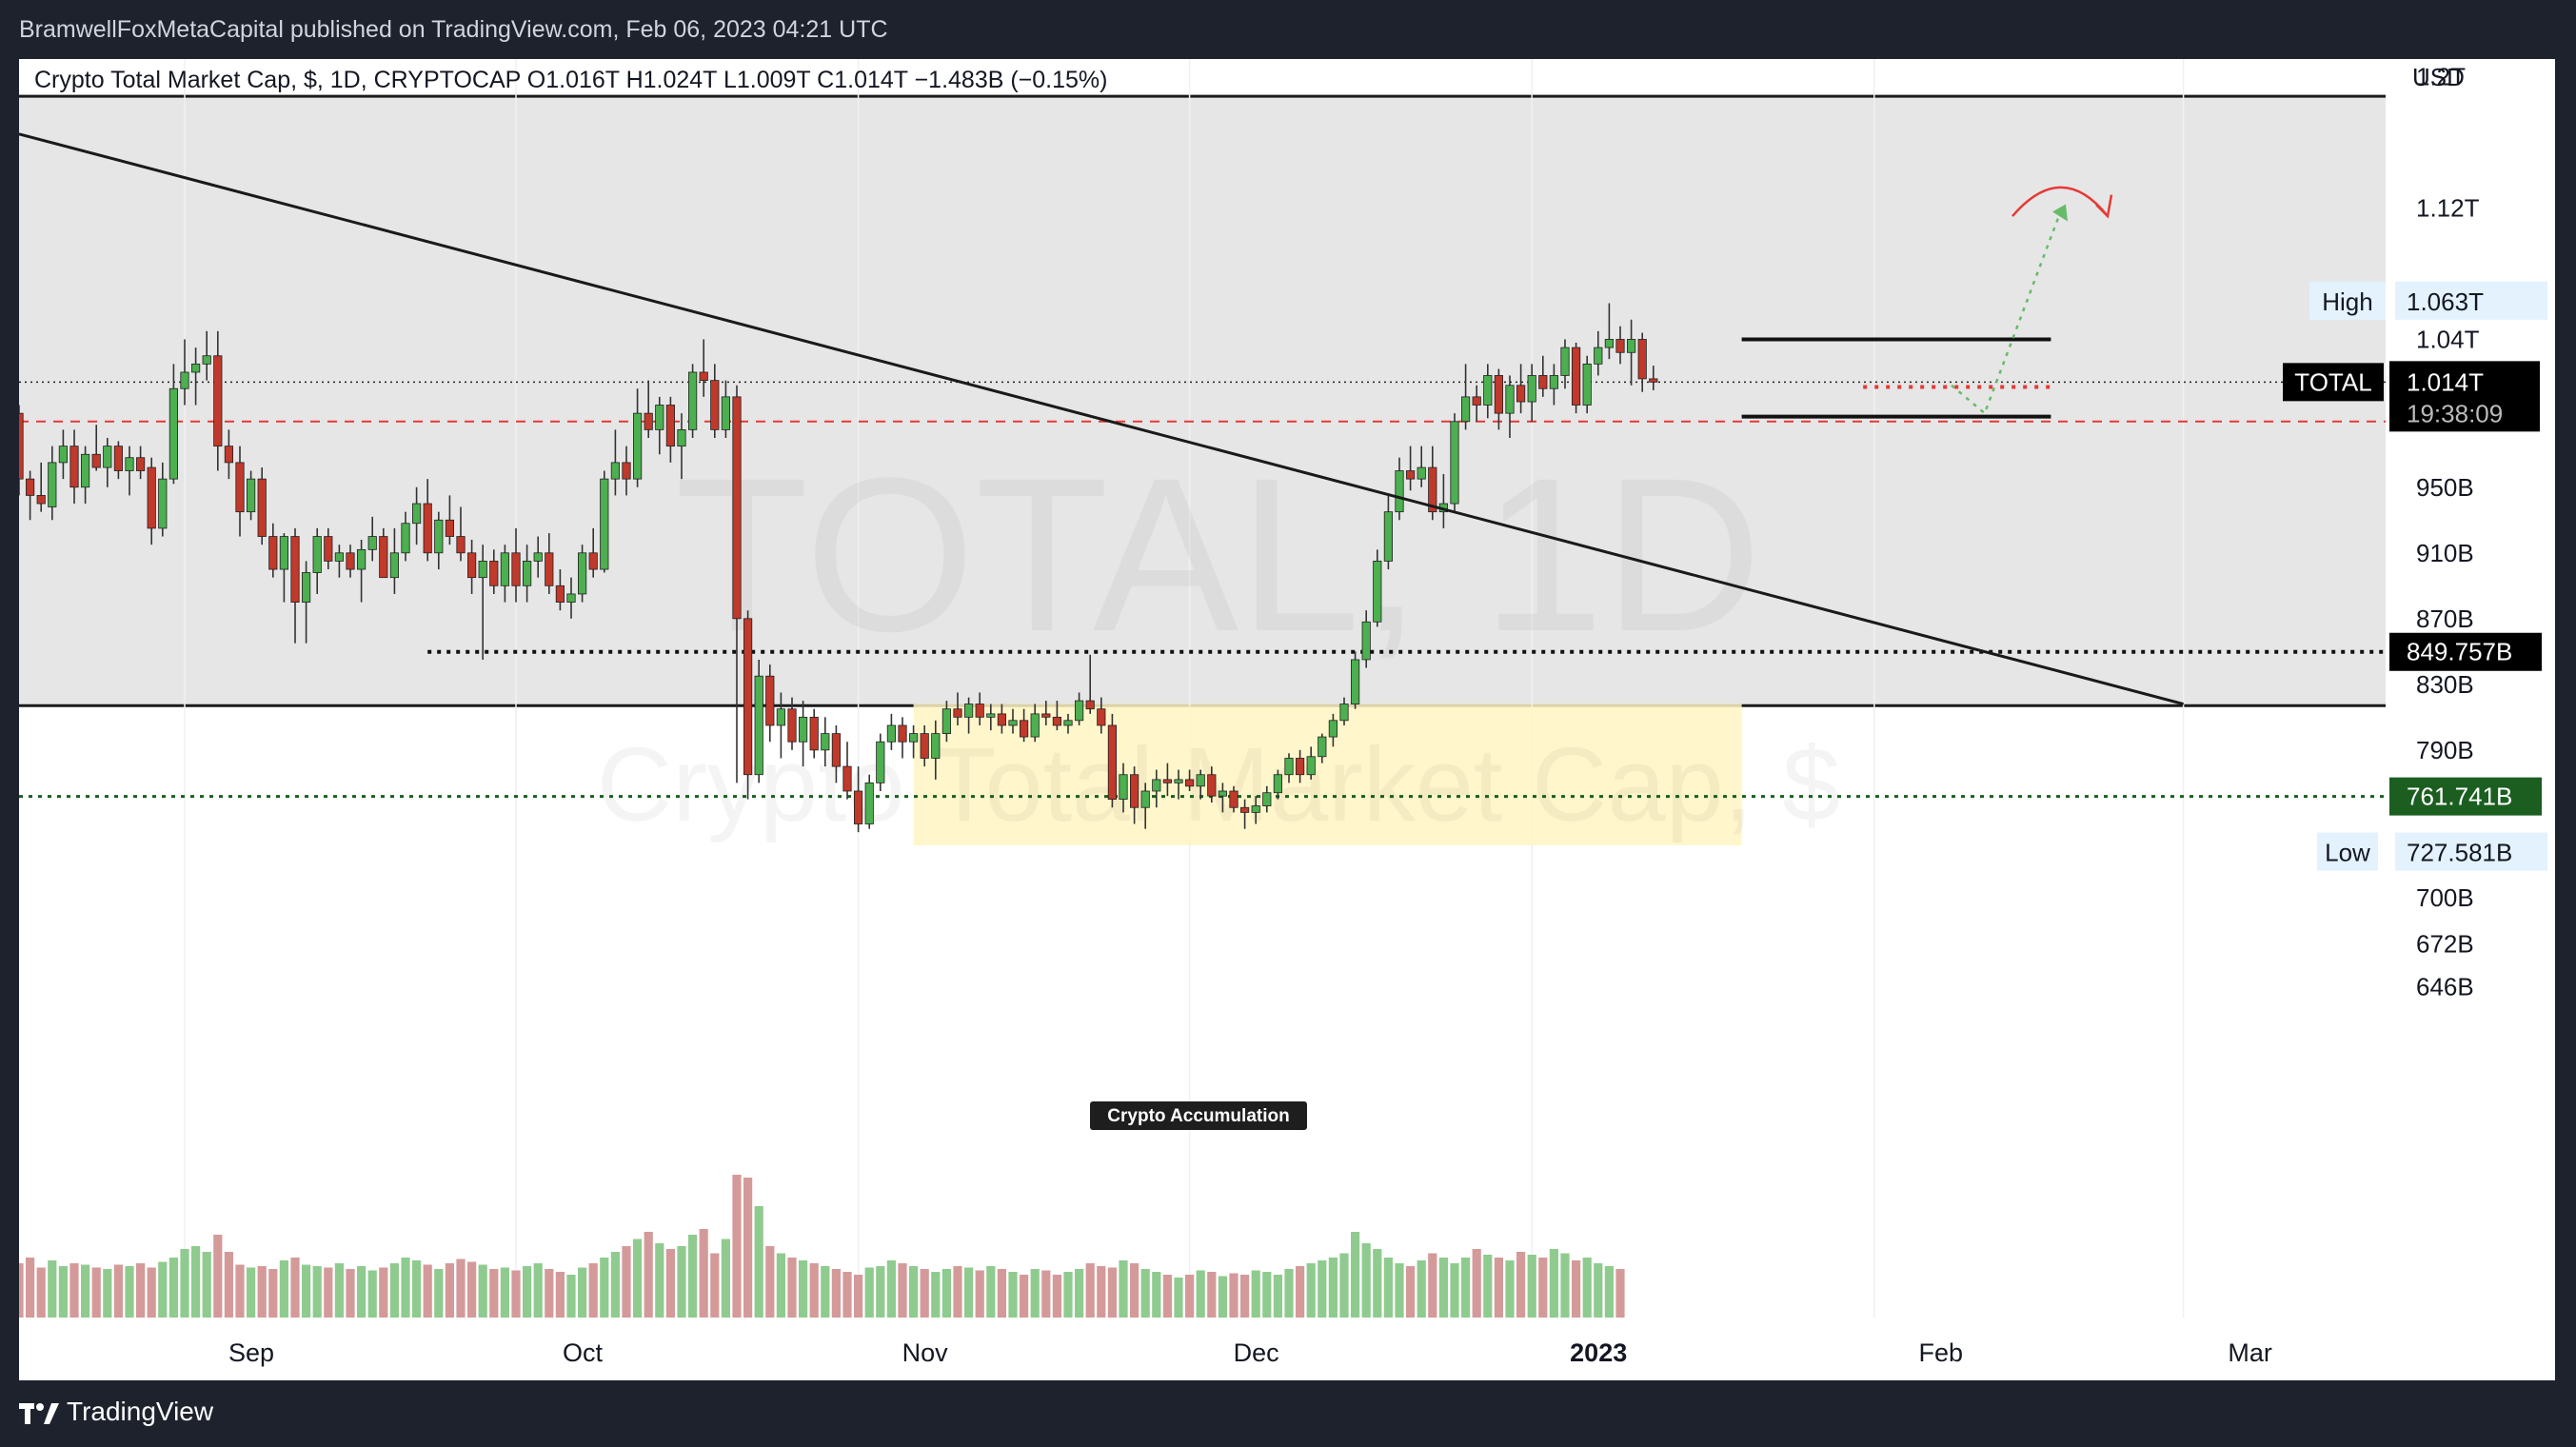 This screenshot has width=2576, height=1447. What do you see at coordinates (2445, 898) in the screenshot?
I see `y-tick-label: 700B` at bounding box center [2445, 898].